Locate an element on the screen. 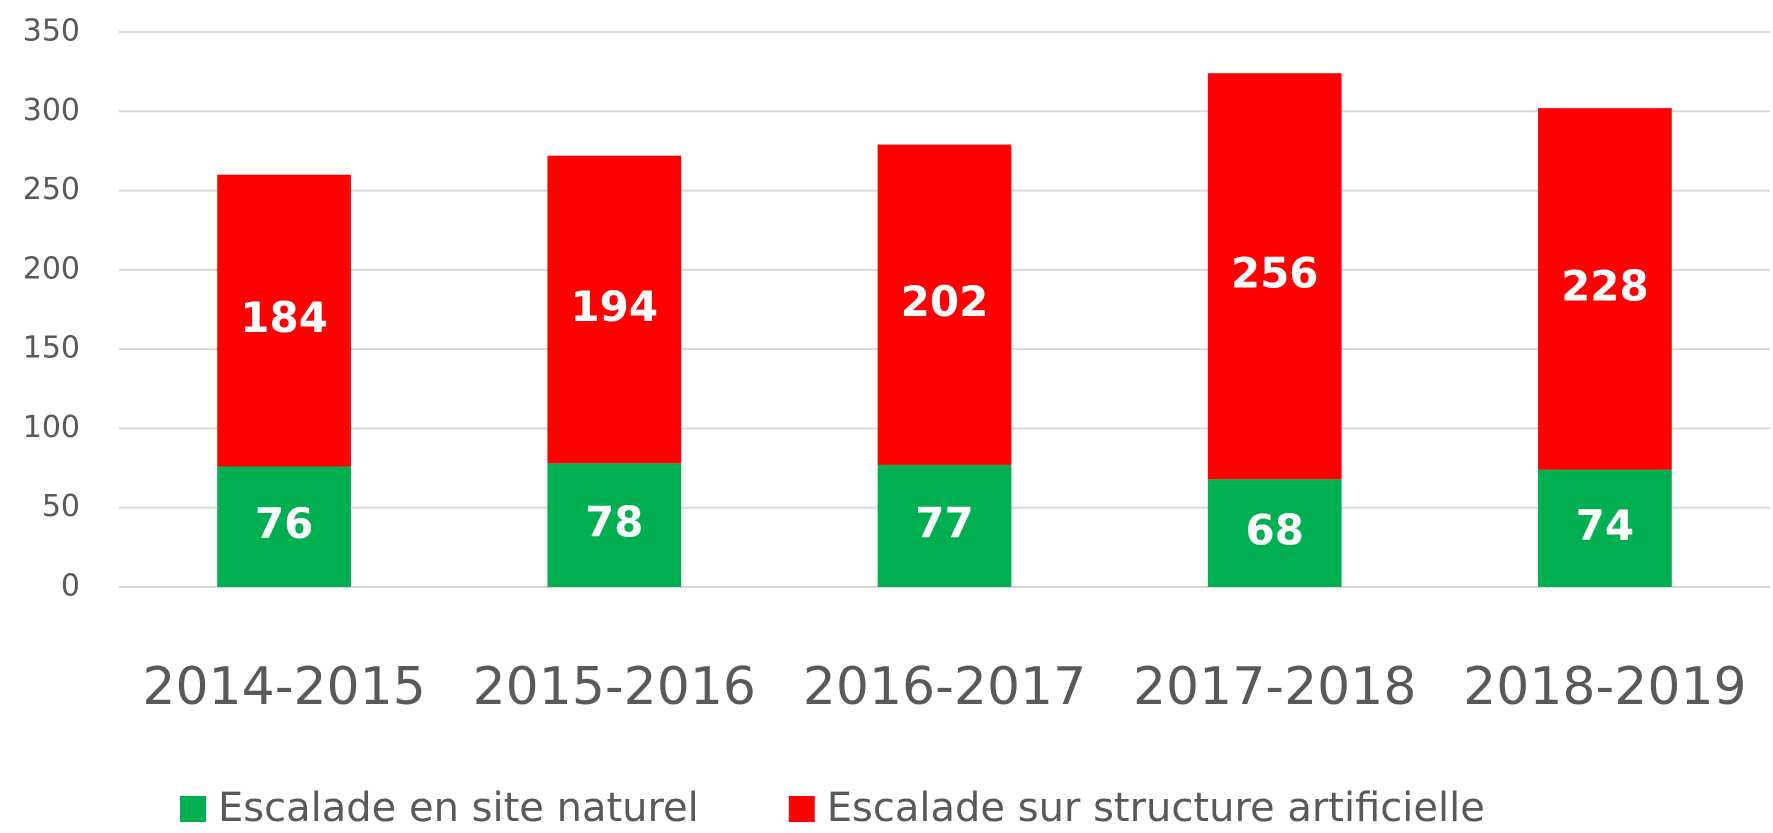 The image size is (1773, 833). y-tick-label: 150 is located at coordinates (51, 348).